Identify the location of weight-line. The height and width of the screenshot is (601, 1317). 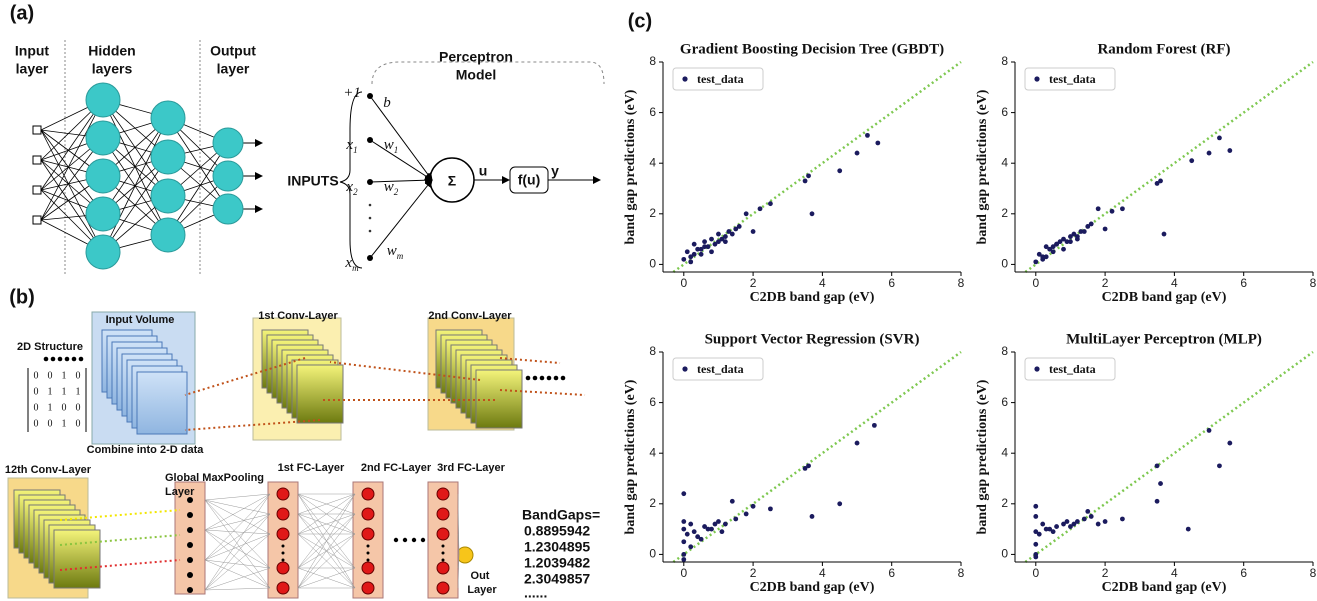
(401, 180).